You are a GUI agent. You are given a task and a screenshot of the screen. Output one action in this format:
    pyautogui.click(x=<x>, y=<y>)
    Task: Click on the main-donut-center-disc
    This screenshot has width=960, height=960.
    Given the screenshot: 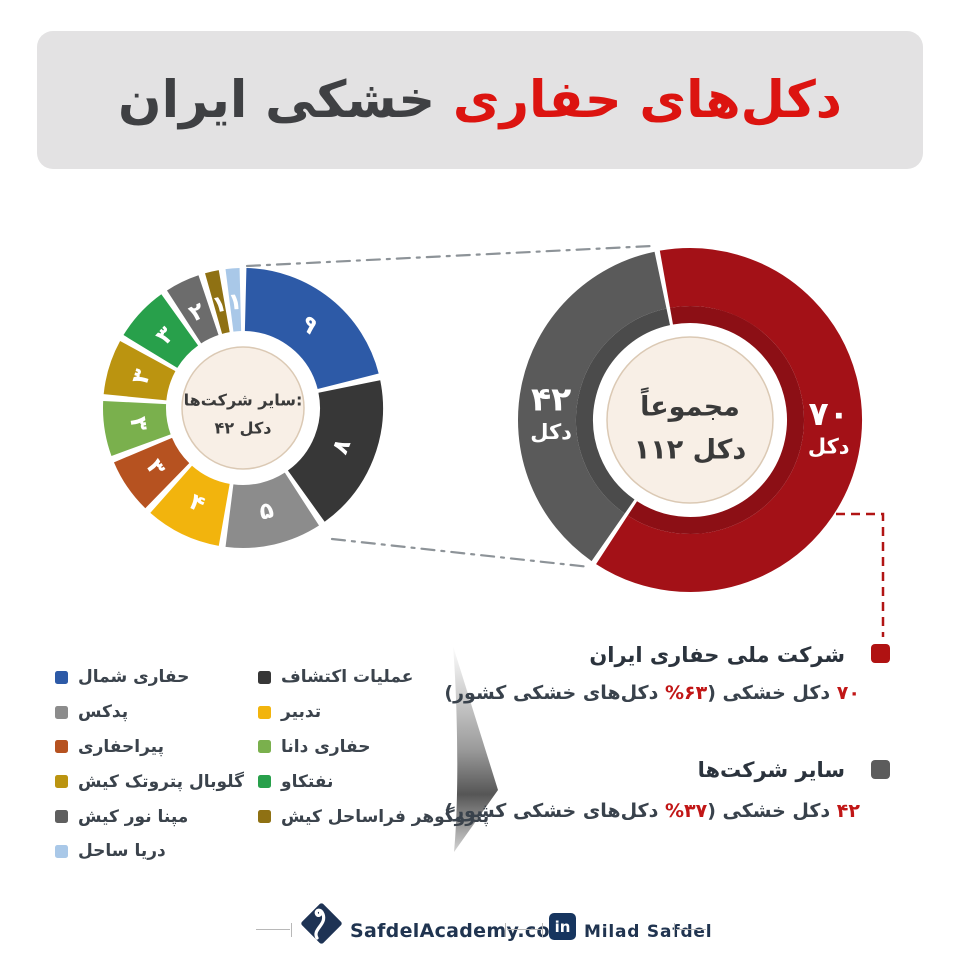 What is the action you would take?
    pyautogui.click(x=690, y=420)
    